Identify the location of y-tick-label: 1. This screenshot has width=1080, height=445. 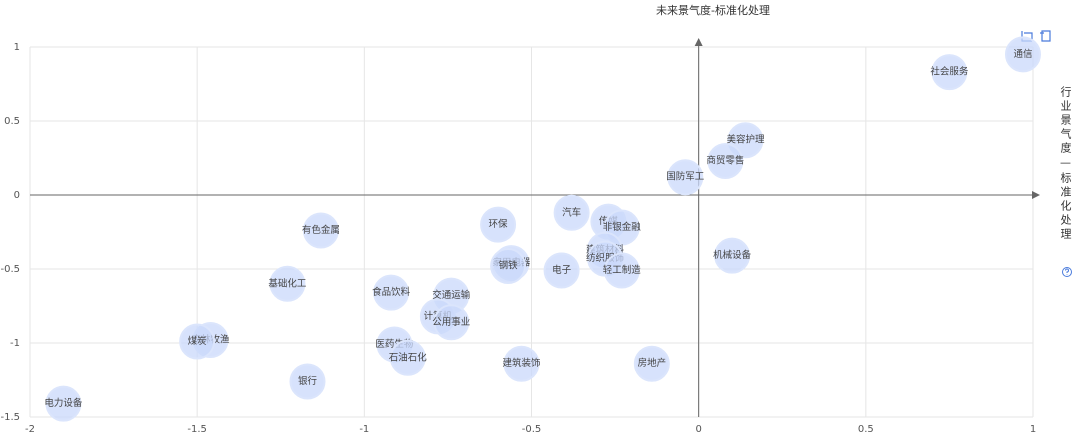
(17, 47).